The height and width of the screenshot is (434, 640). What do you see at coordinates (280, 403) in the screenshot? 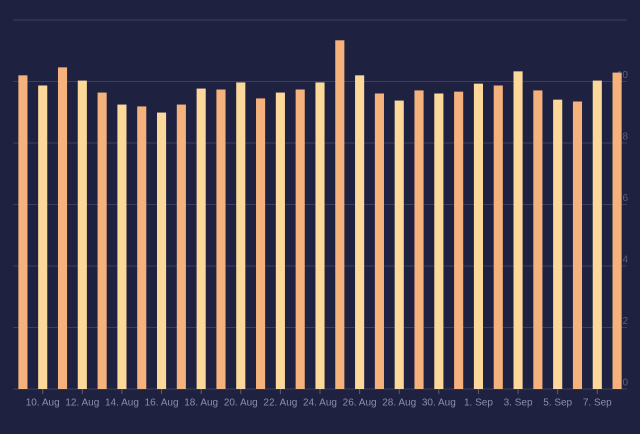
I see `x-tick-label: 22. Aug` at bounding box center [280, 403].